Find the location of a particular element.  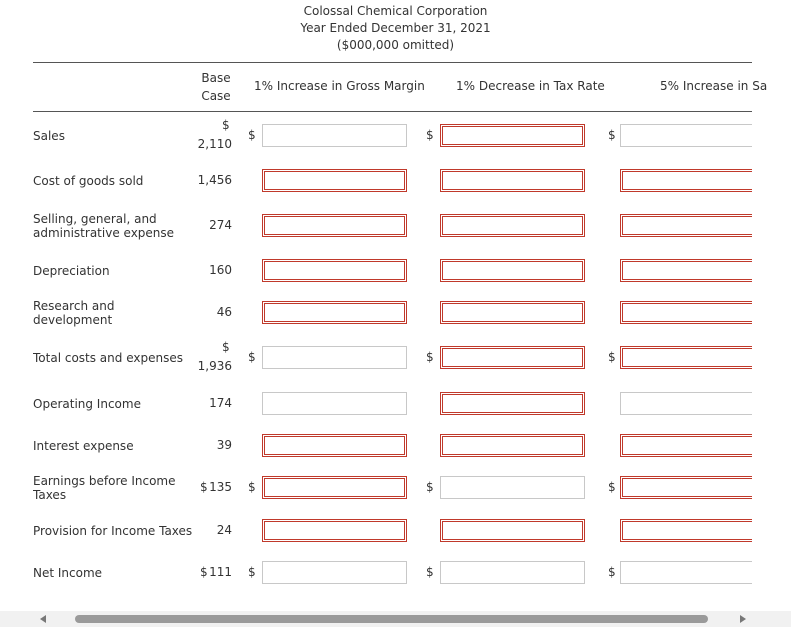

company-name: Colossal Chemical Corporation is located at coordinates (395, 11).